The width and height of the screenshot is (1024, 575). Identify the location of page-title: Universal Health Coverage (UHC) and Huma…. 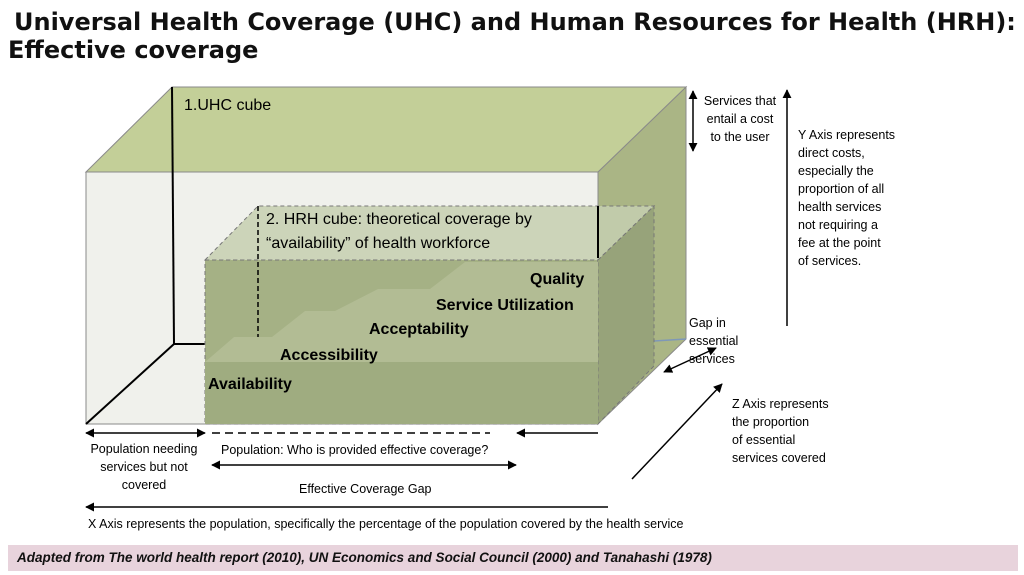
(512, 36).